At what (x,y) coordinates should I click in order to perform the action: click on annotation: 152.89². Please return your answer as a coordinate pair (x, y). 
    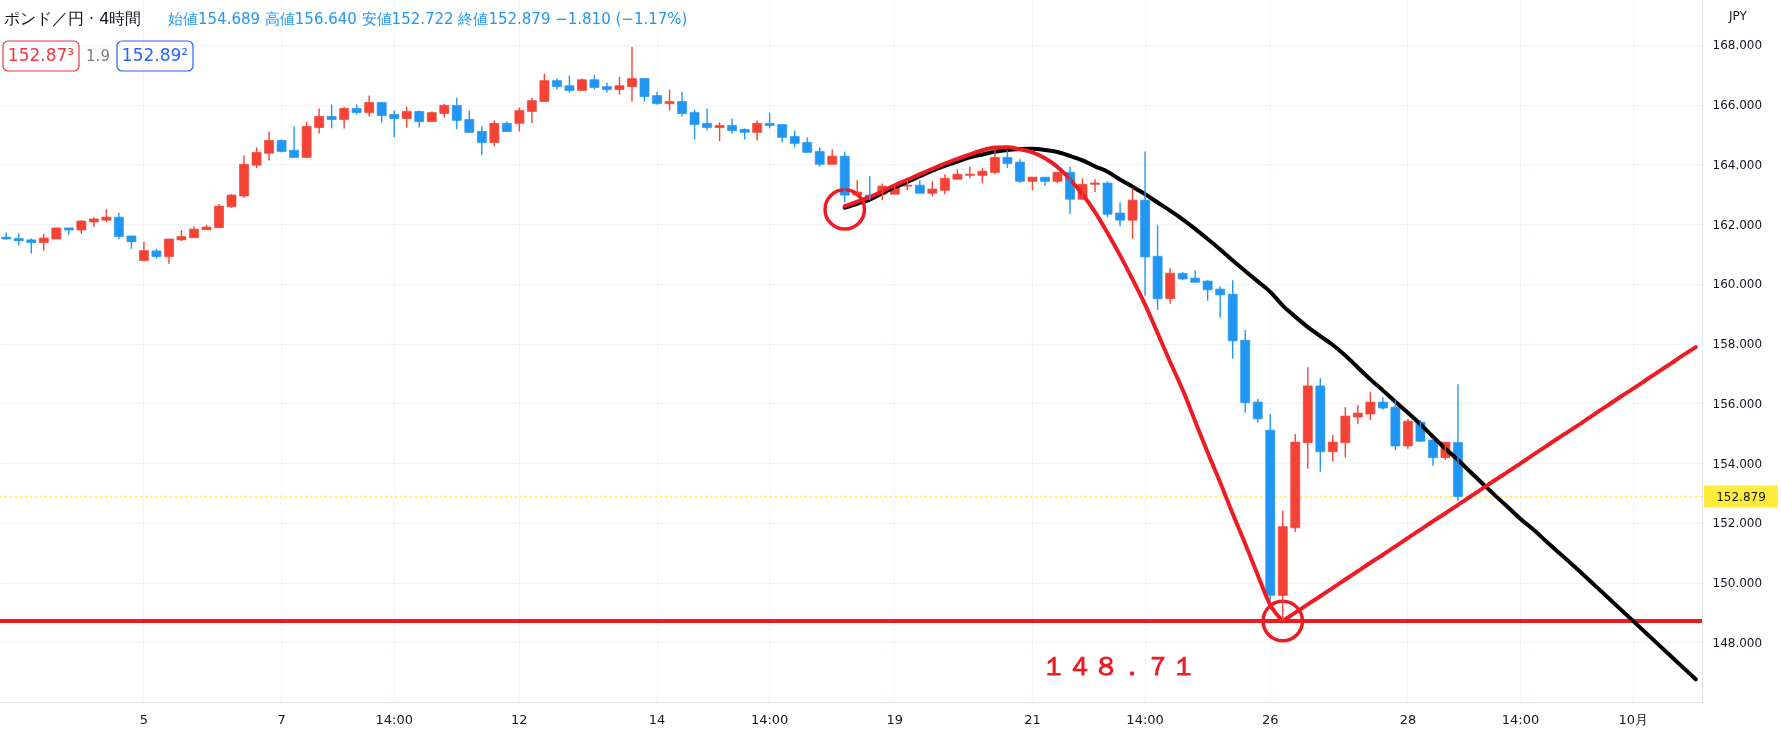
    Looking at the image, I should click on (155, 55).